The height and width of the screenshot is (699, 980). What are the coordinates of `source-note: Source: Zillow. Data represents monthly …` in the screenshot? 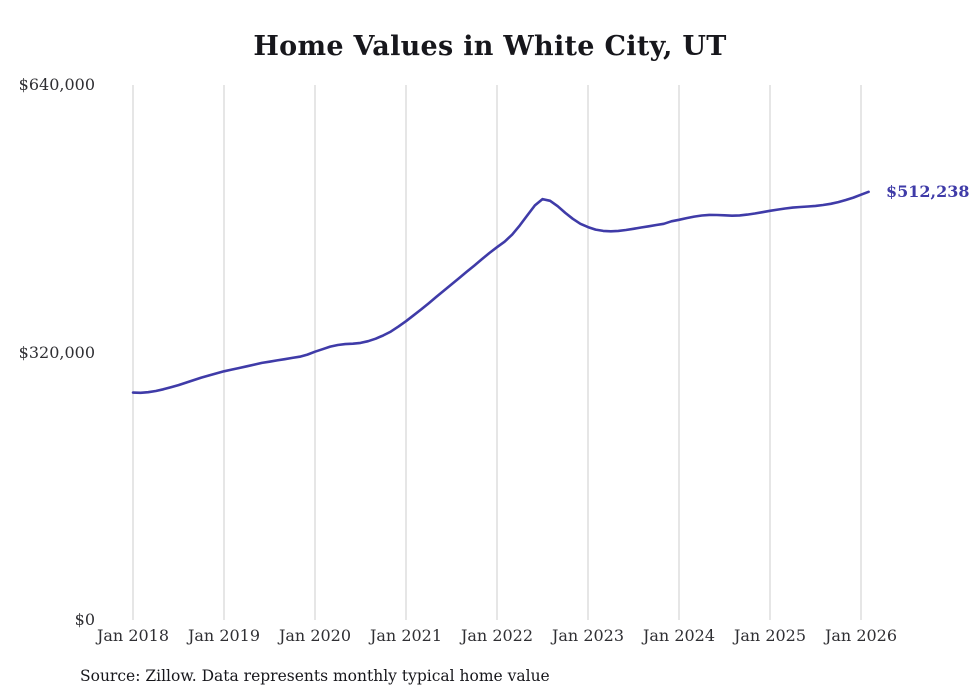 It's located at (315, 676).